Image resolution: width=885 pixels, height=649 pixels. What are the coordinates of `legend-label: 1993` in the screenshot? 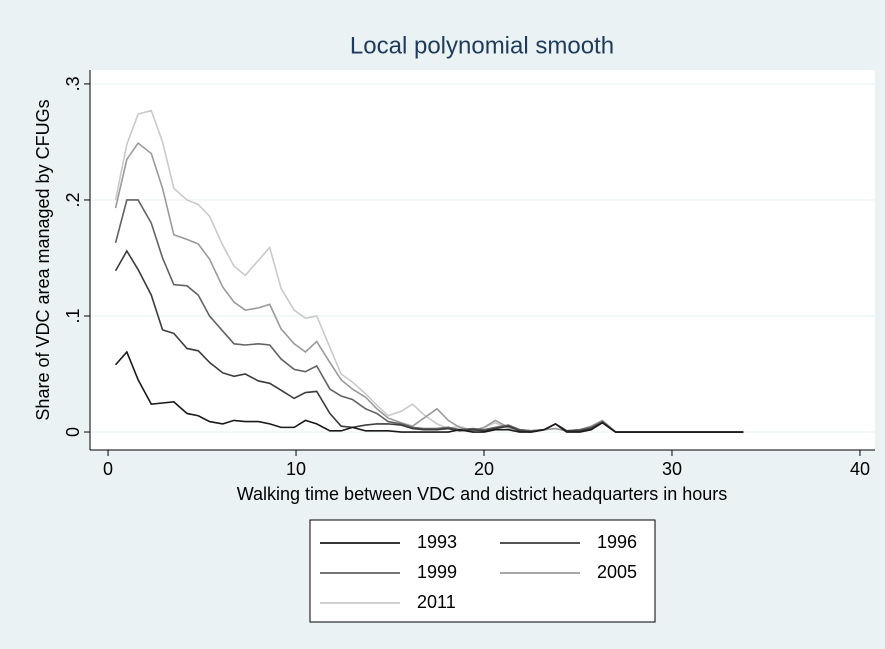 It's located at (437, 542).